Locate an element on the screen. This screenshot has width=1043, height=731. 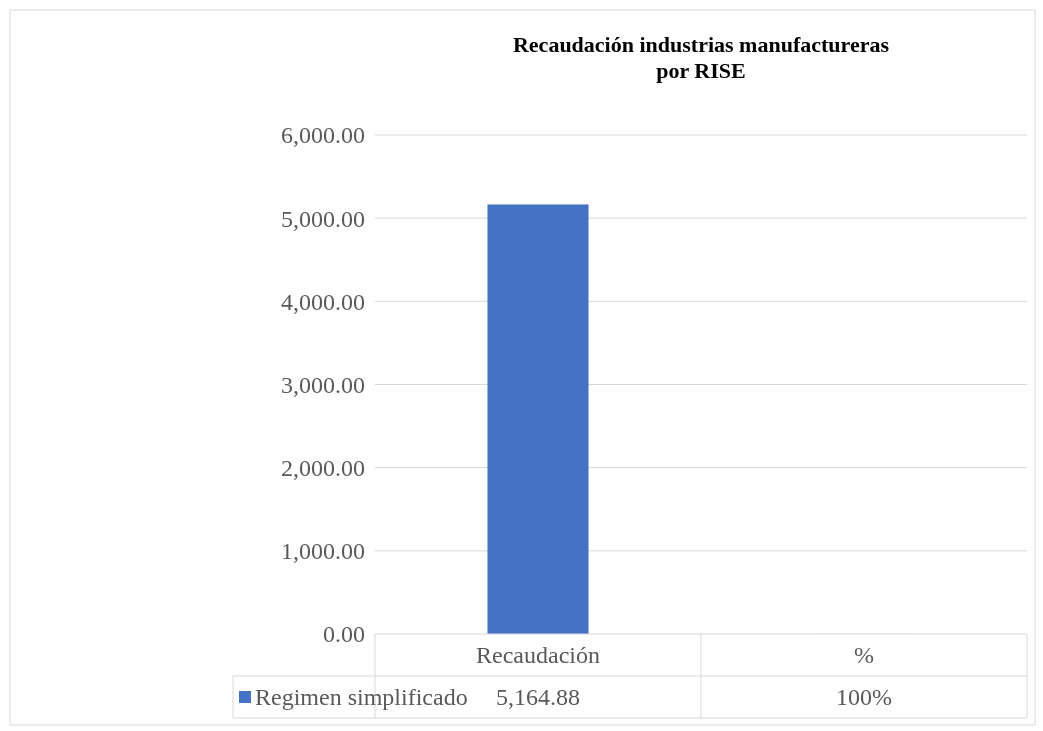
y-tick-label: 1,000.00 is located at coordinates (323, 551).